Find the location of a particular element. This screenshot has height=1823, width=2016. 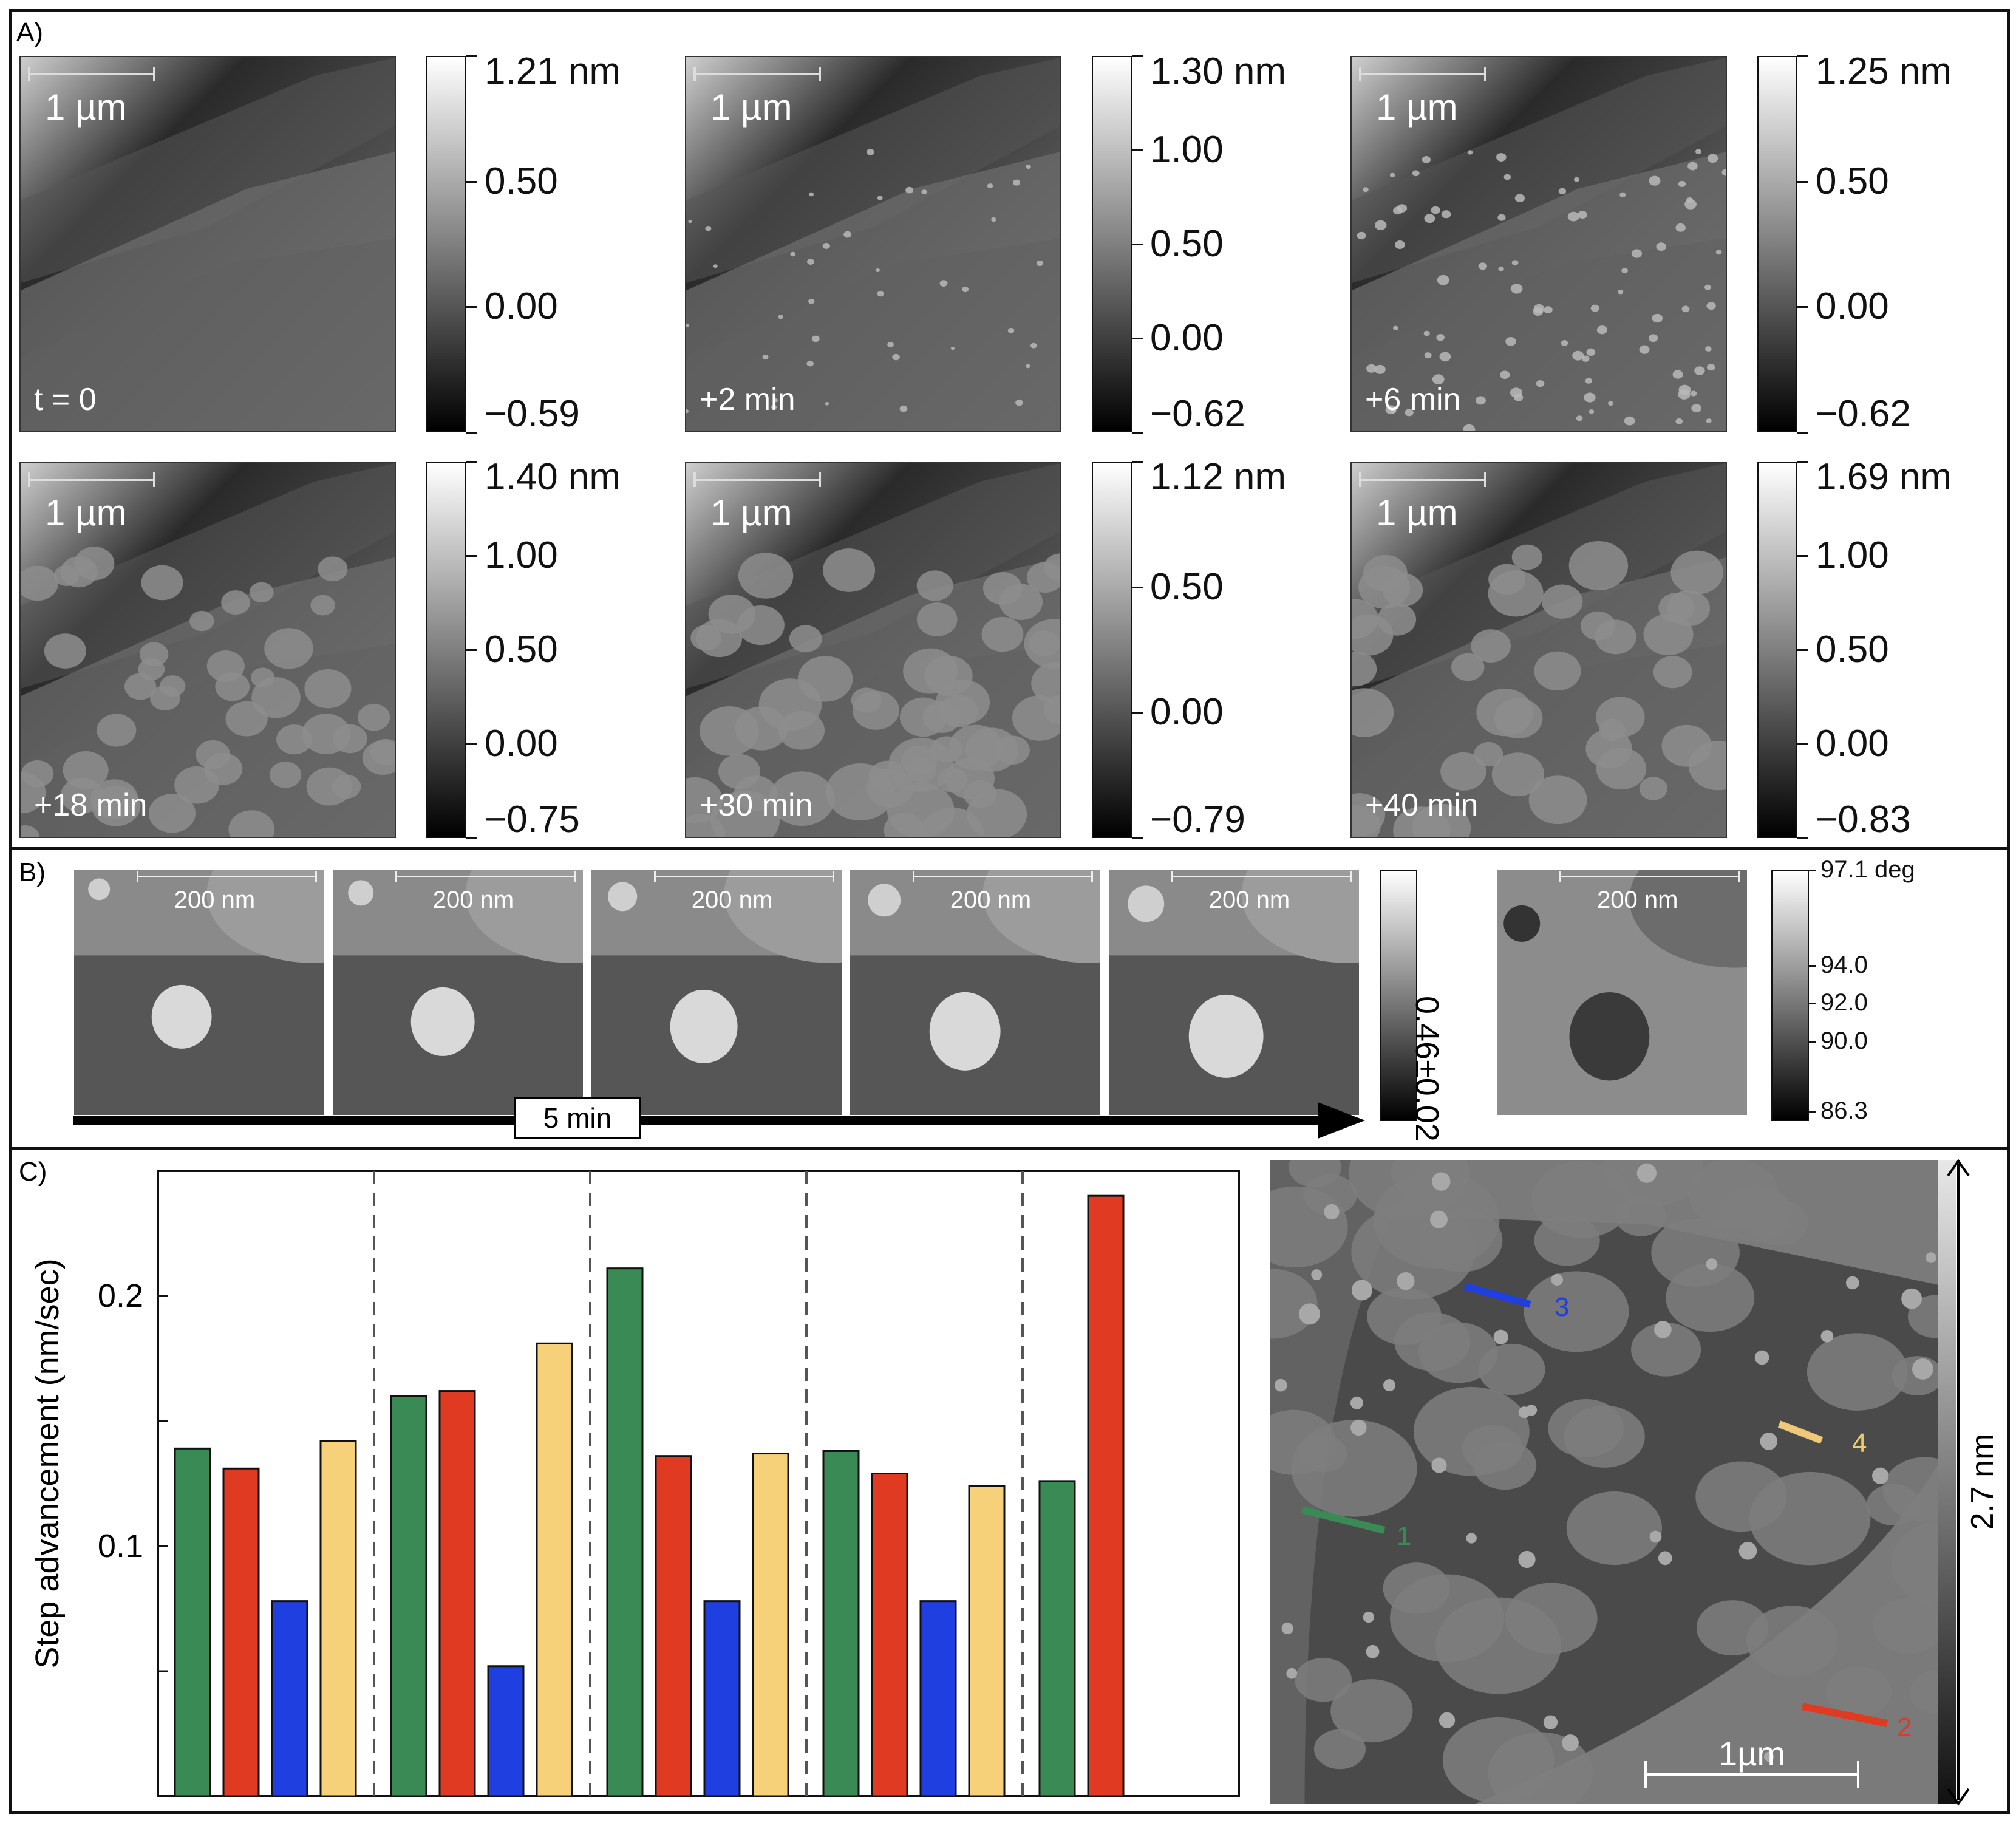

map-scale-bar is located at coordinates (1752, 1774).